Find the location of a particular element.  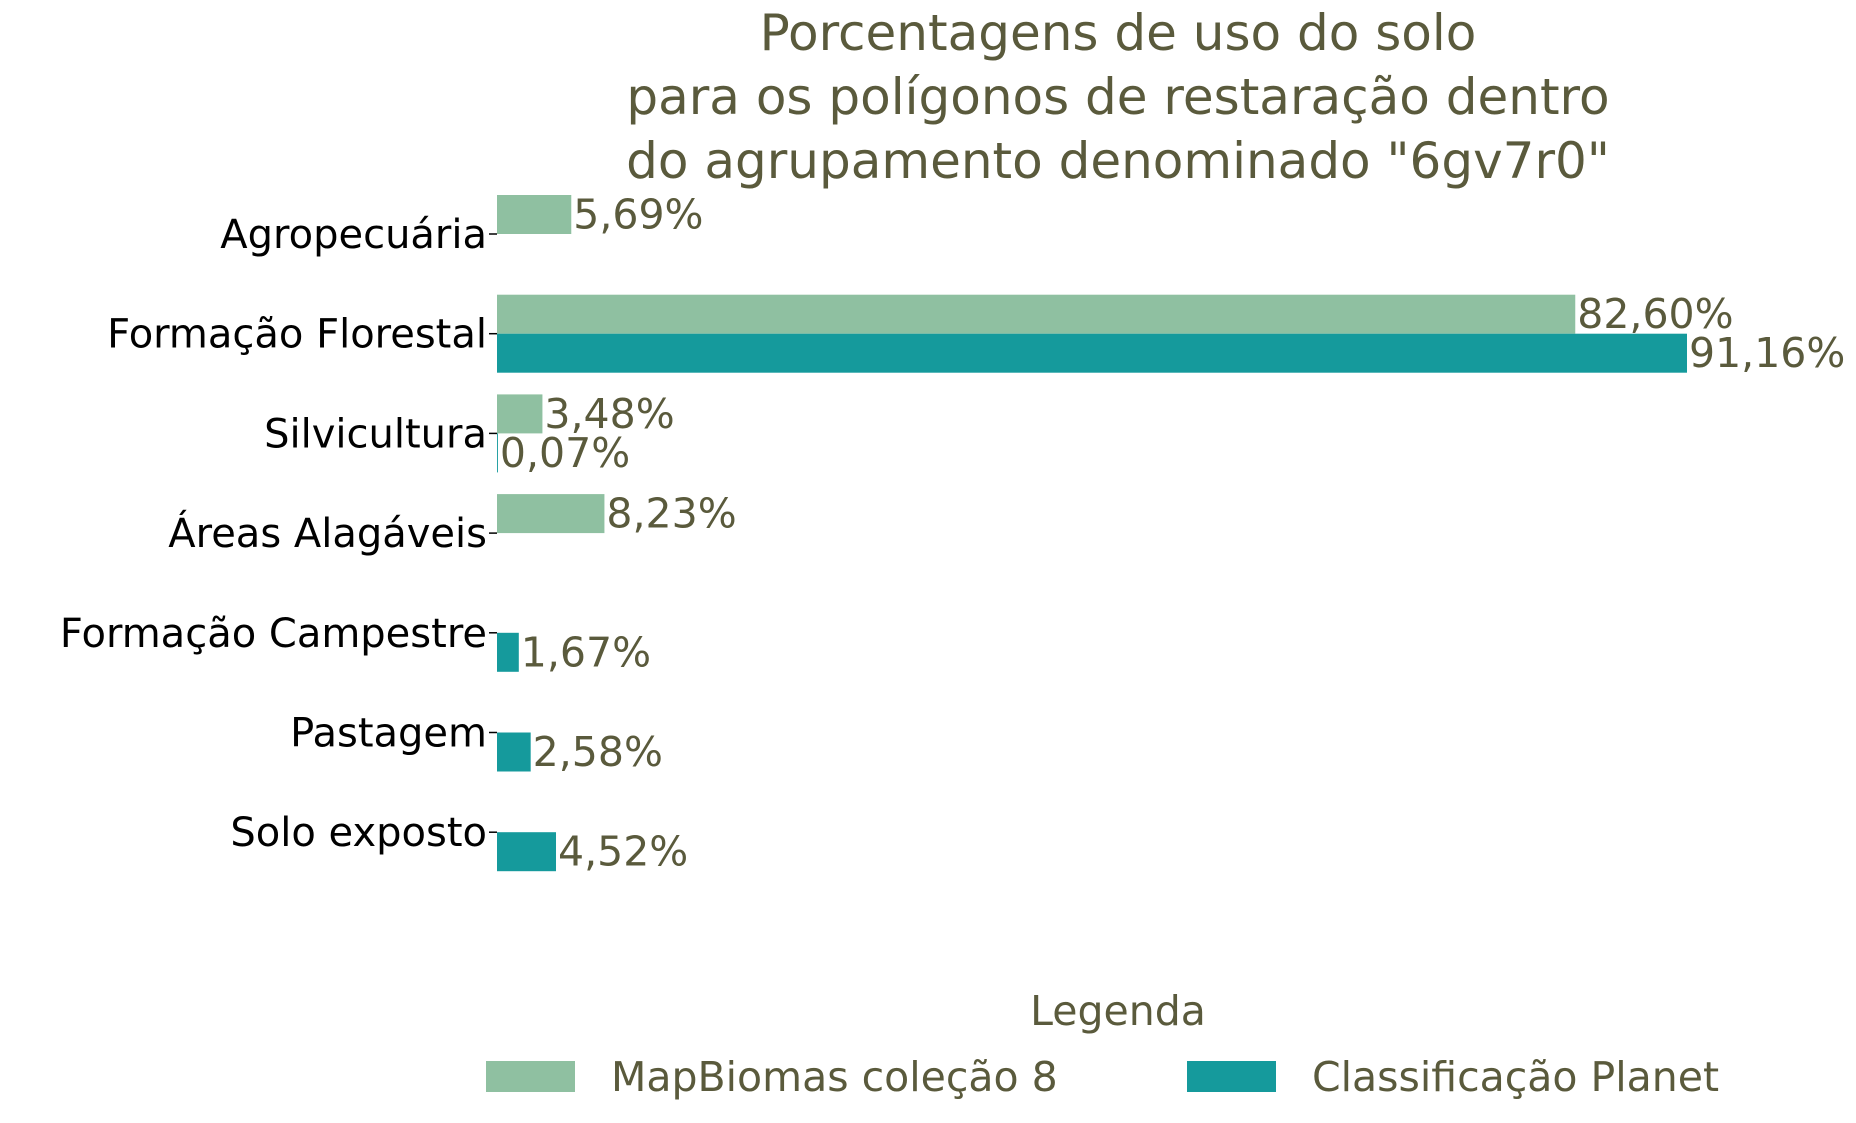

data-label: 0,07% is located at coordinates (565, 453).